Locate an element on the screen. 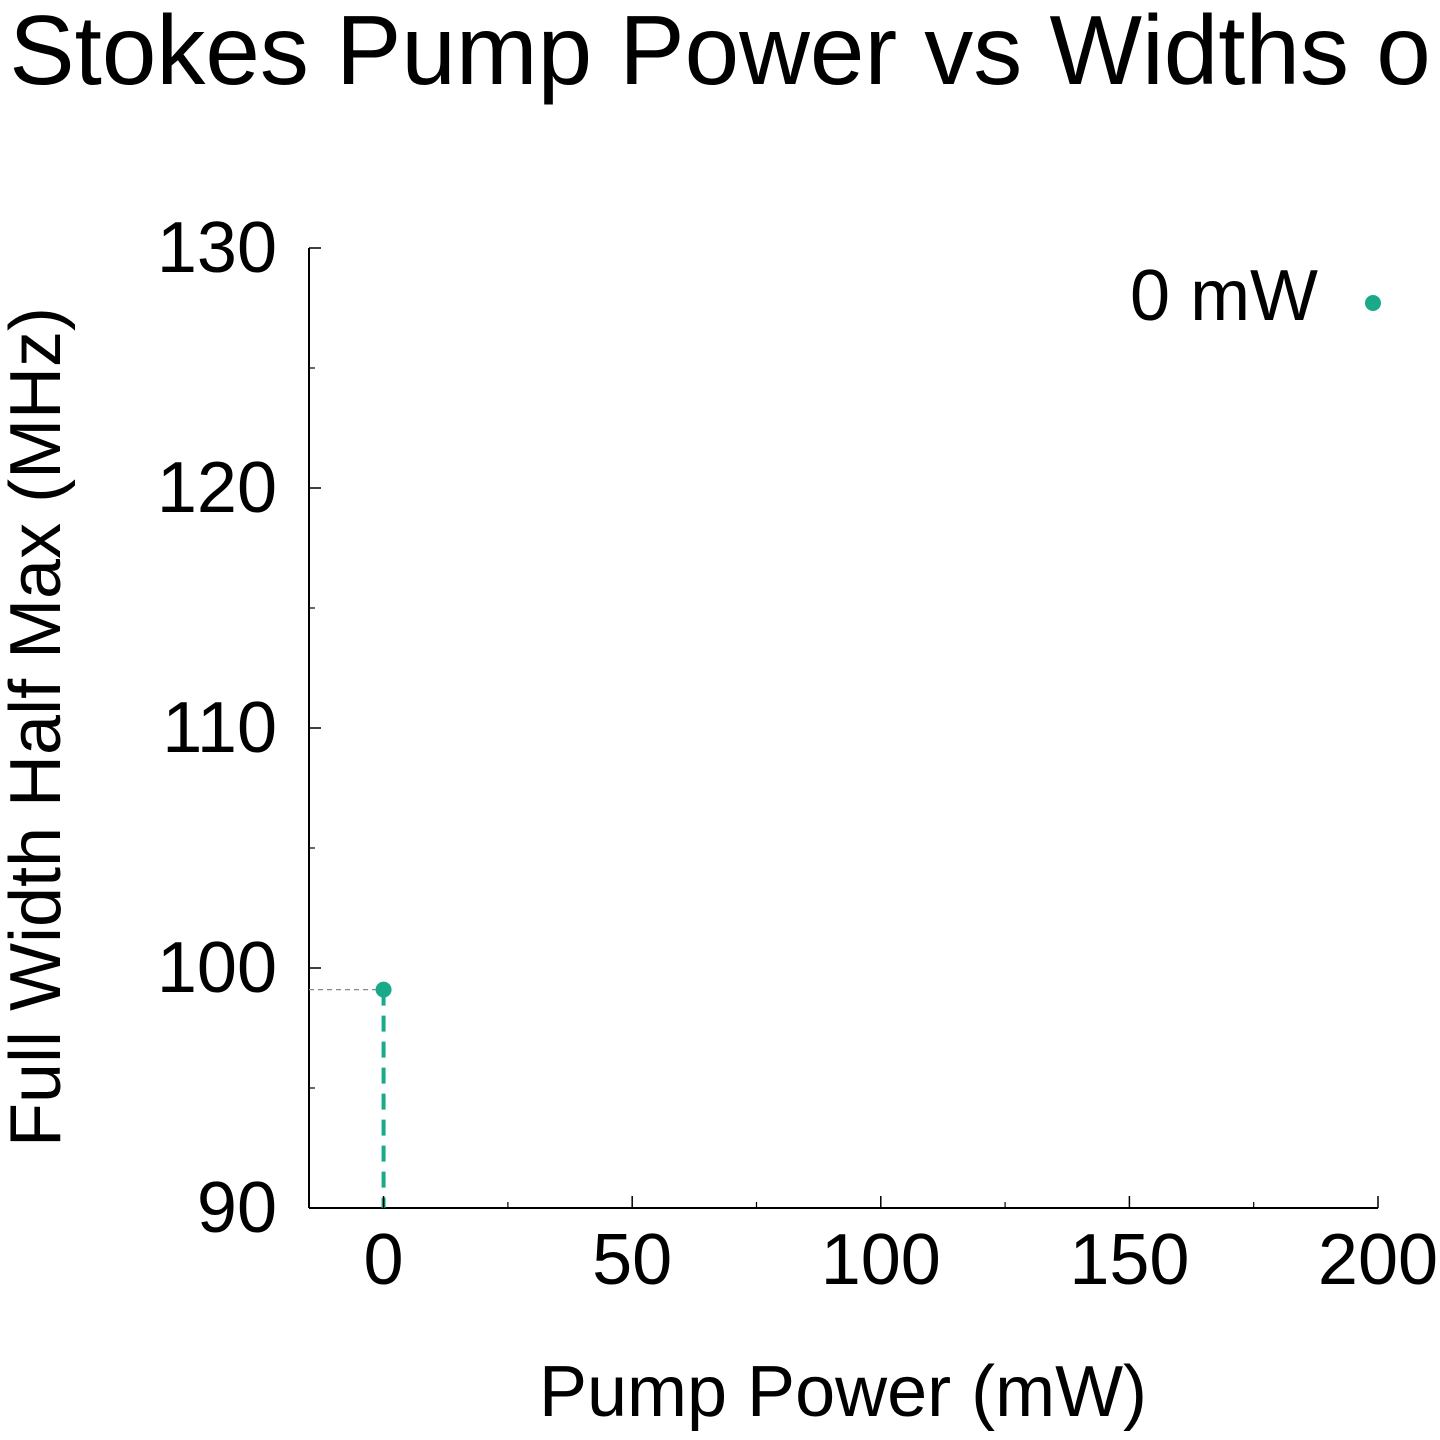 The height and width of the screenshot is (1440, 1440). y-tick-label-90: 90 is located at coordinates (237, 1208).